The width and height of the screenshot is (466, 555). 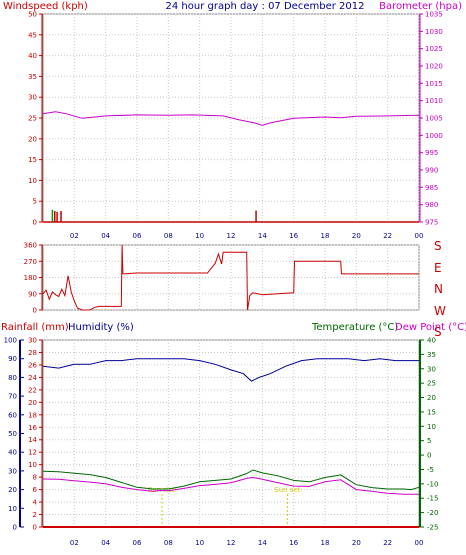 I want to click on y-tick-label: 100, so click(x=10, y=341).